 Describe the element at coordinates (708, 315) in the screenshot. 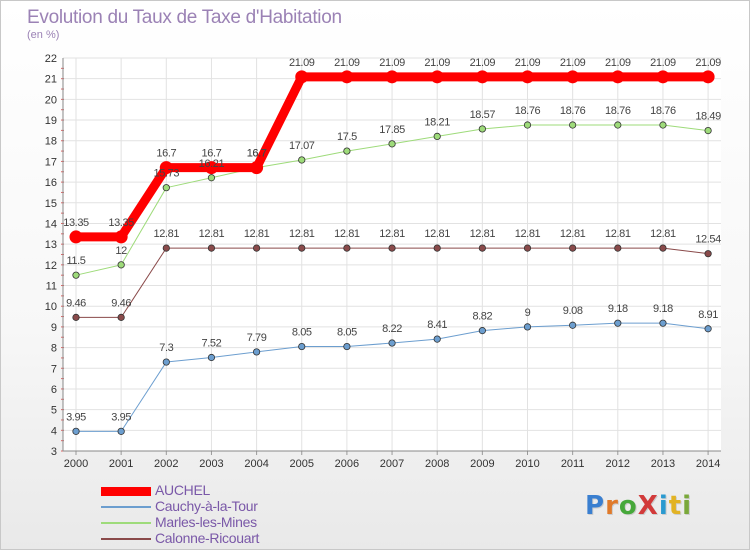

I see `data-label-cauchy-la-tour: 8.91` at that location.